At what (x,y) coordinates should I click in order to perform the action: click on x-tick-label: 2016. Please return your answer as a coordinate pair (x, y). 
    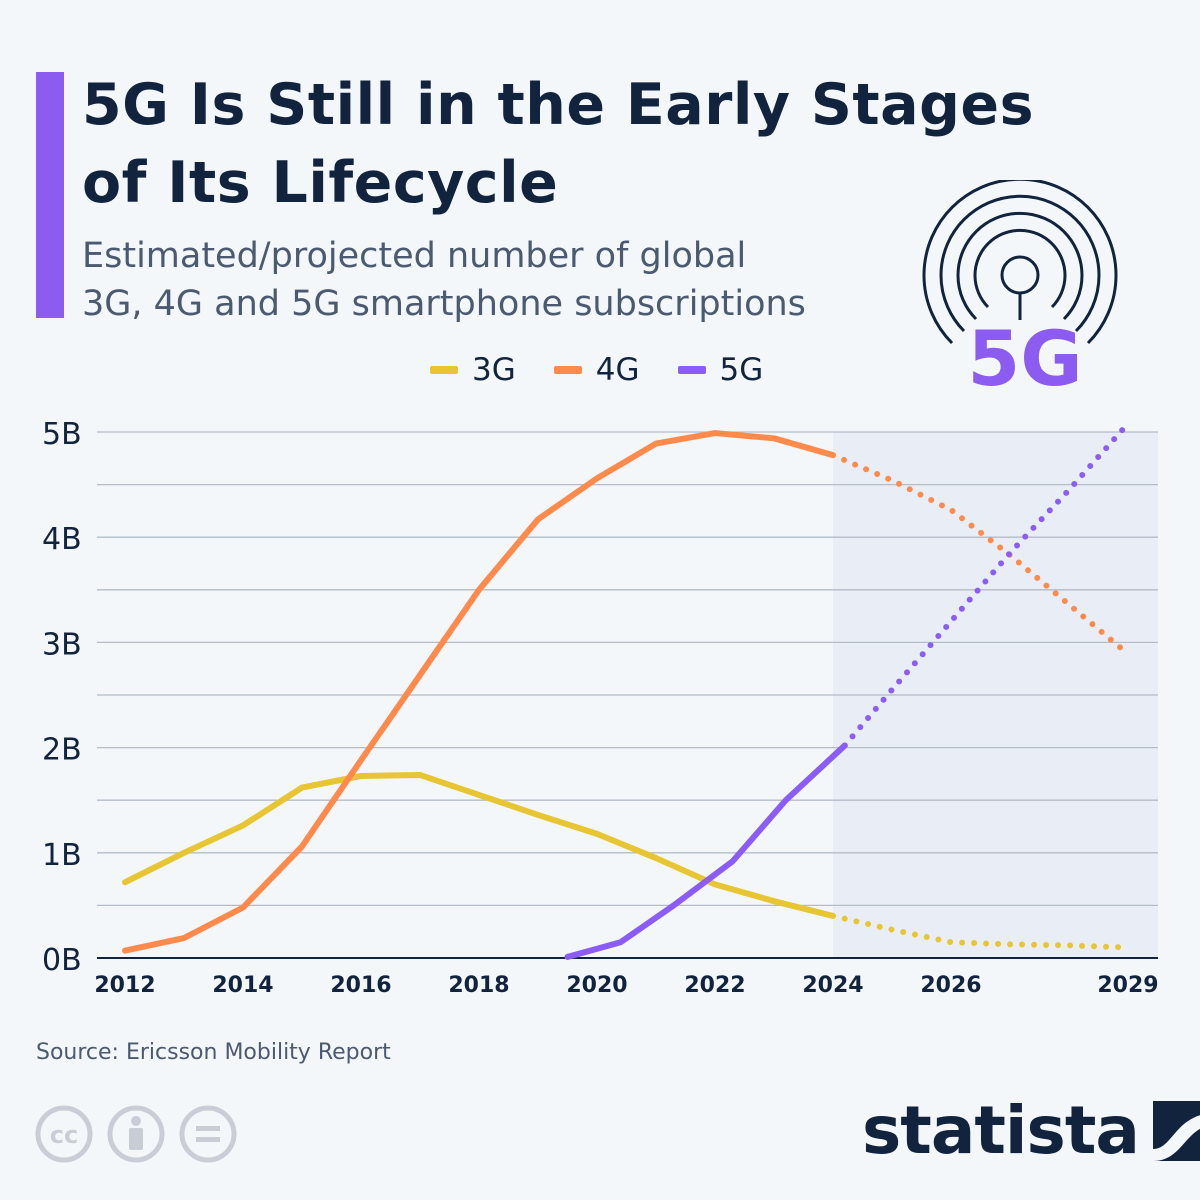
    Looking at the image, I should click on (360, 985).